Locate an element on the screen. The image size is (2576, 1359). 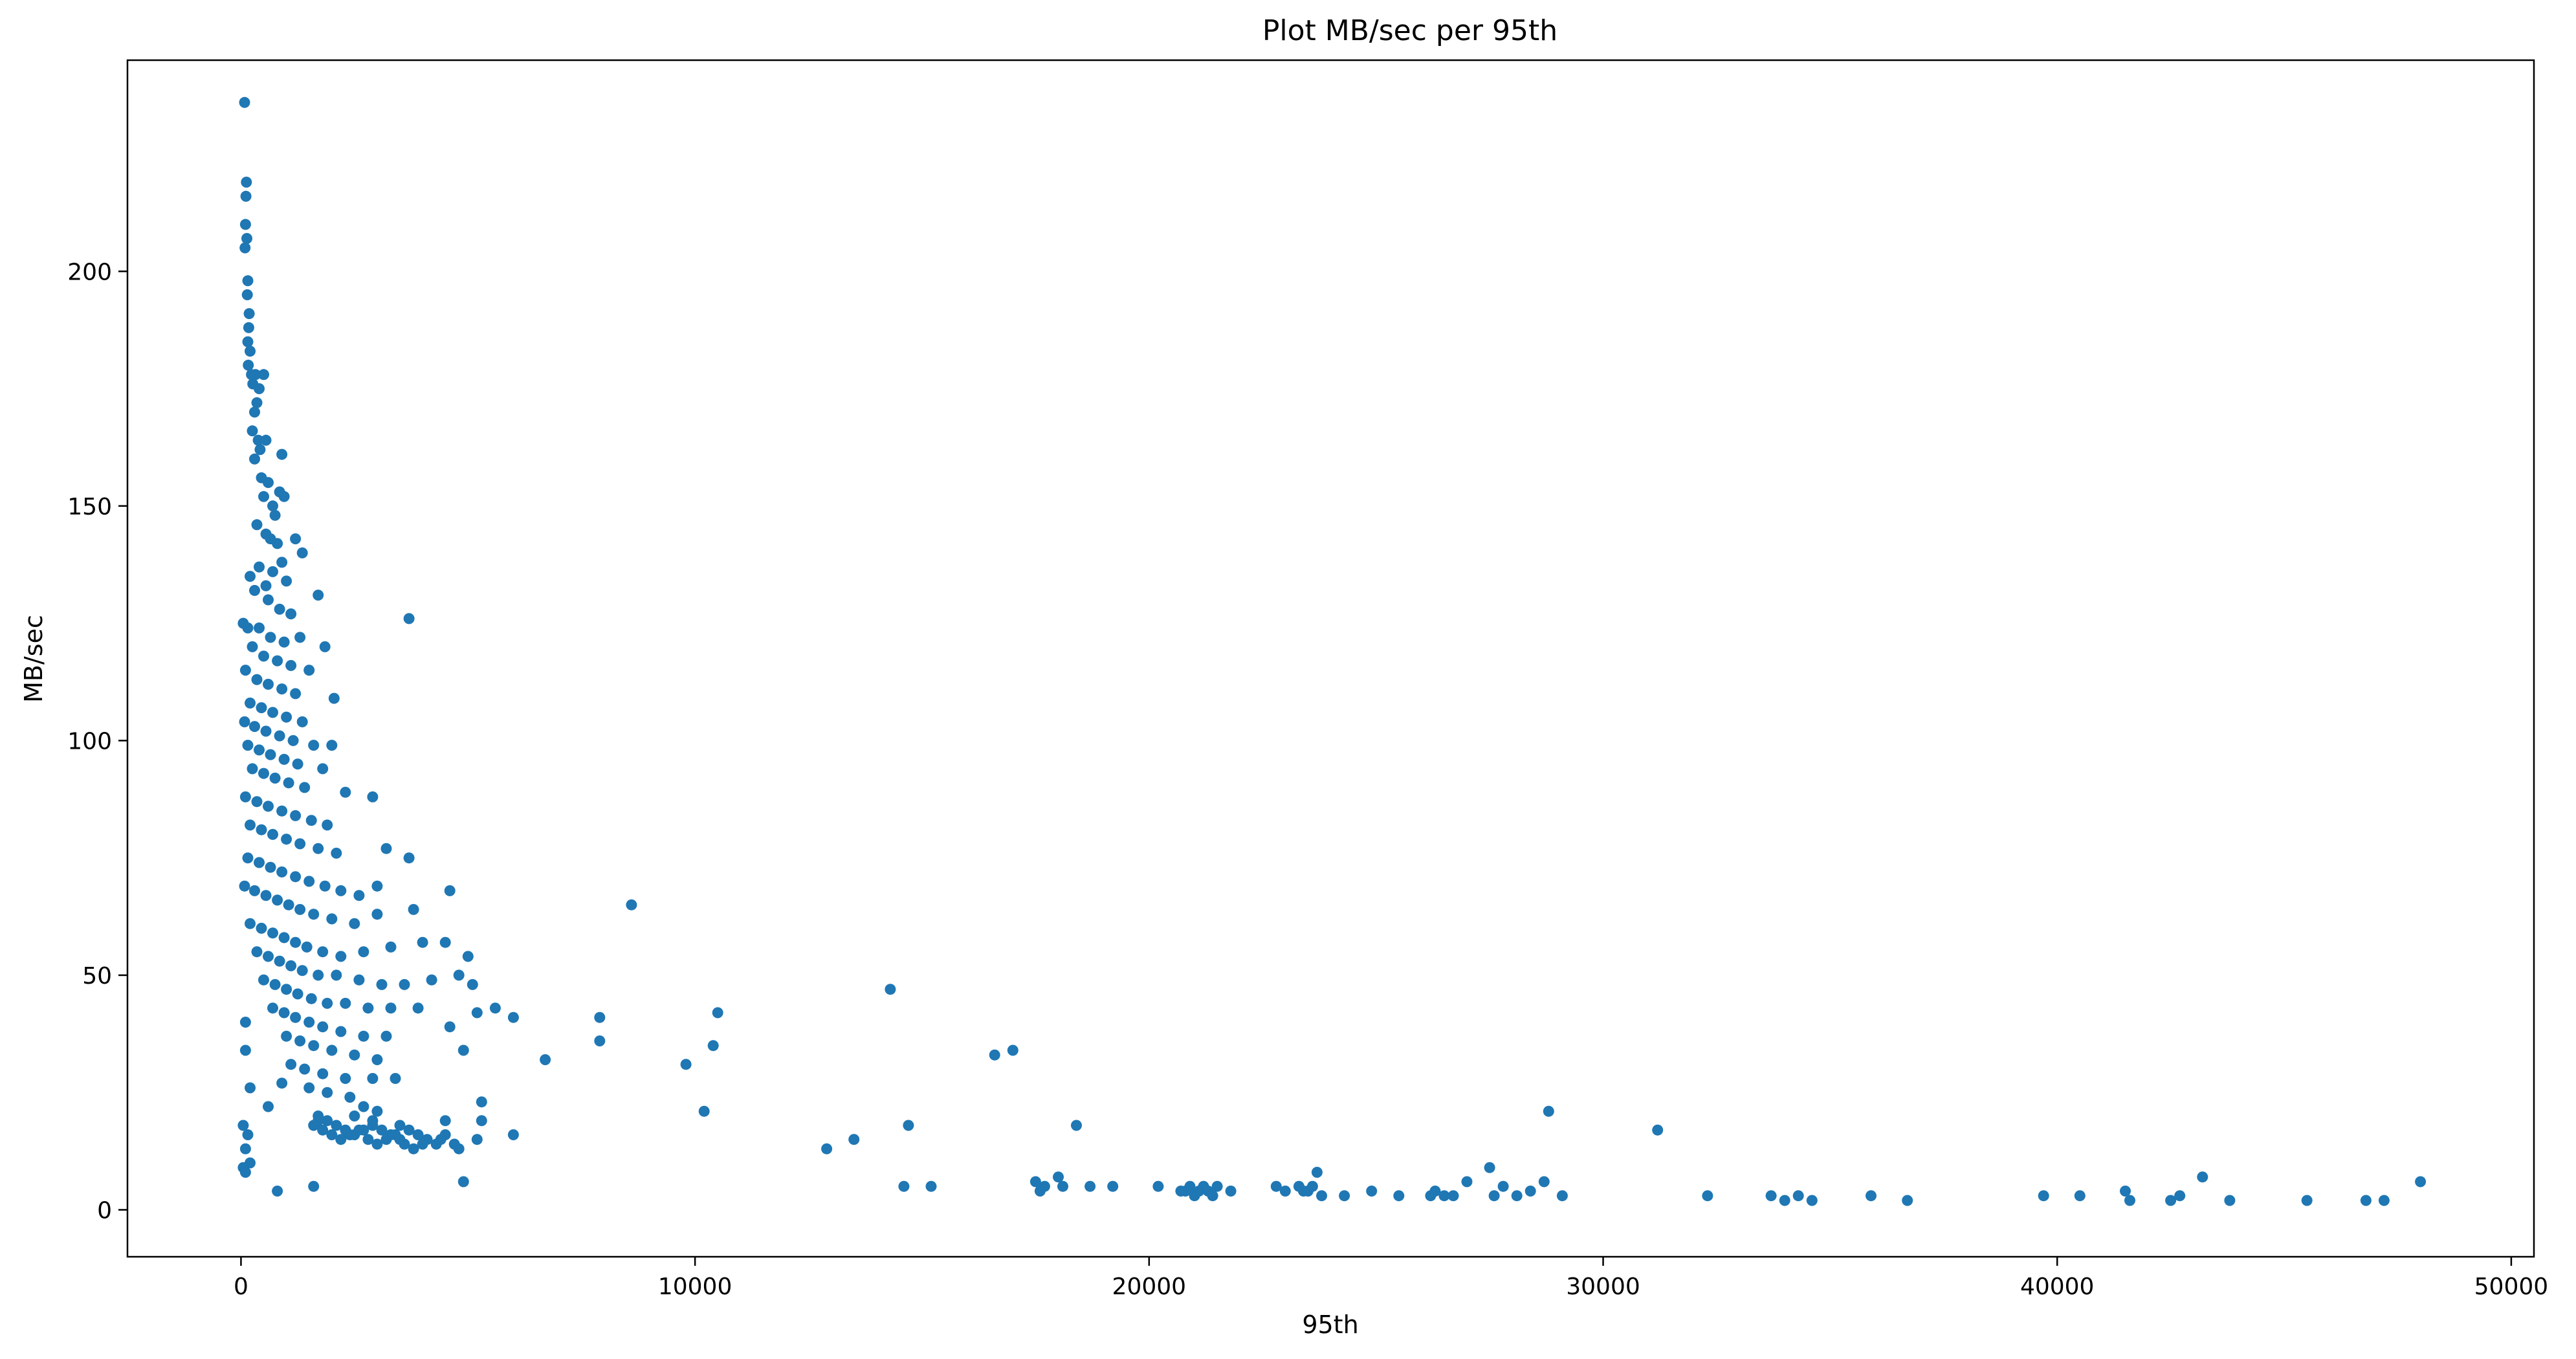
x-tick-label: 50000 is located at coordinates (2511, 1287).